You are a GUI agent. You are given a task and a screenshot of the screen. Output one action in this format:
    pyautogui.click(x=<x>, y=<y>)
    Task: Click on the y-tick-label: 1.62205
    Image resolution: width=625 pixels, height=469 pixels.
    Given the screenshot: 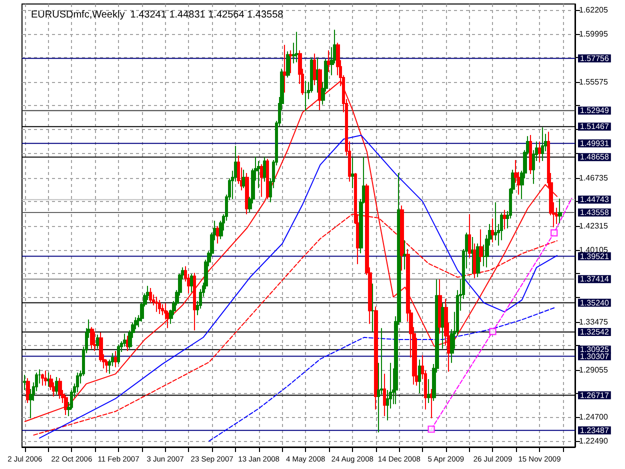 What is the action you would take?
    pyautogui.click(x=593, y=10)
    